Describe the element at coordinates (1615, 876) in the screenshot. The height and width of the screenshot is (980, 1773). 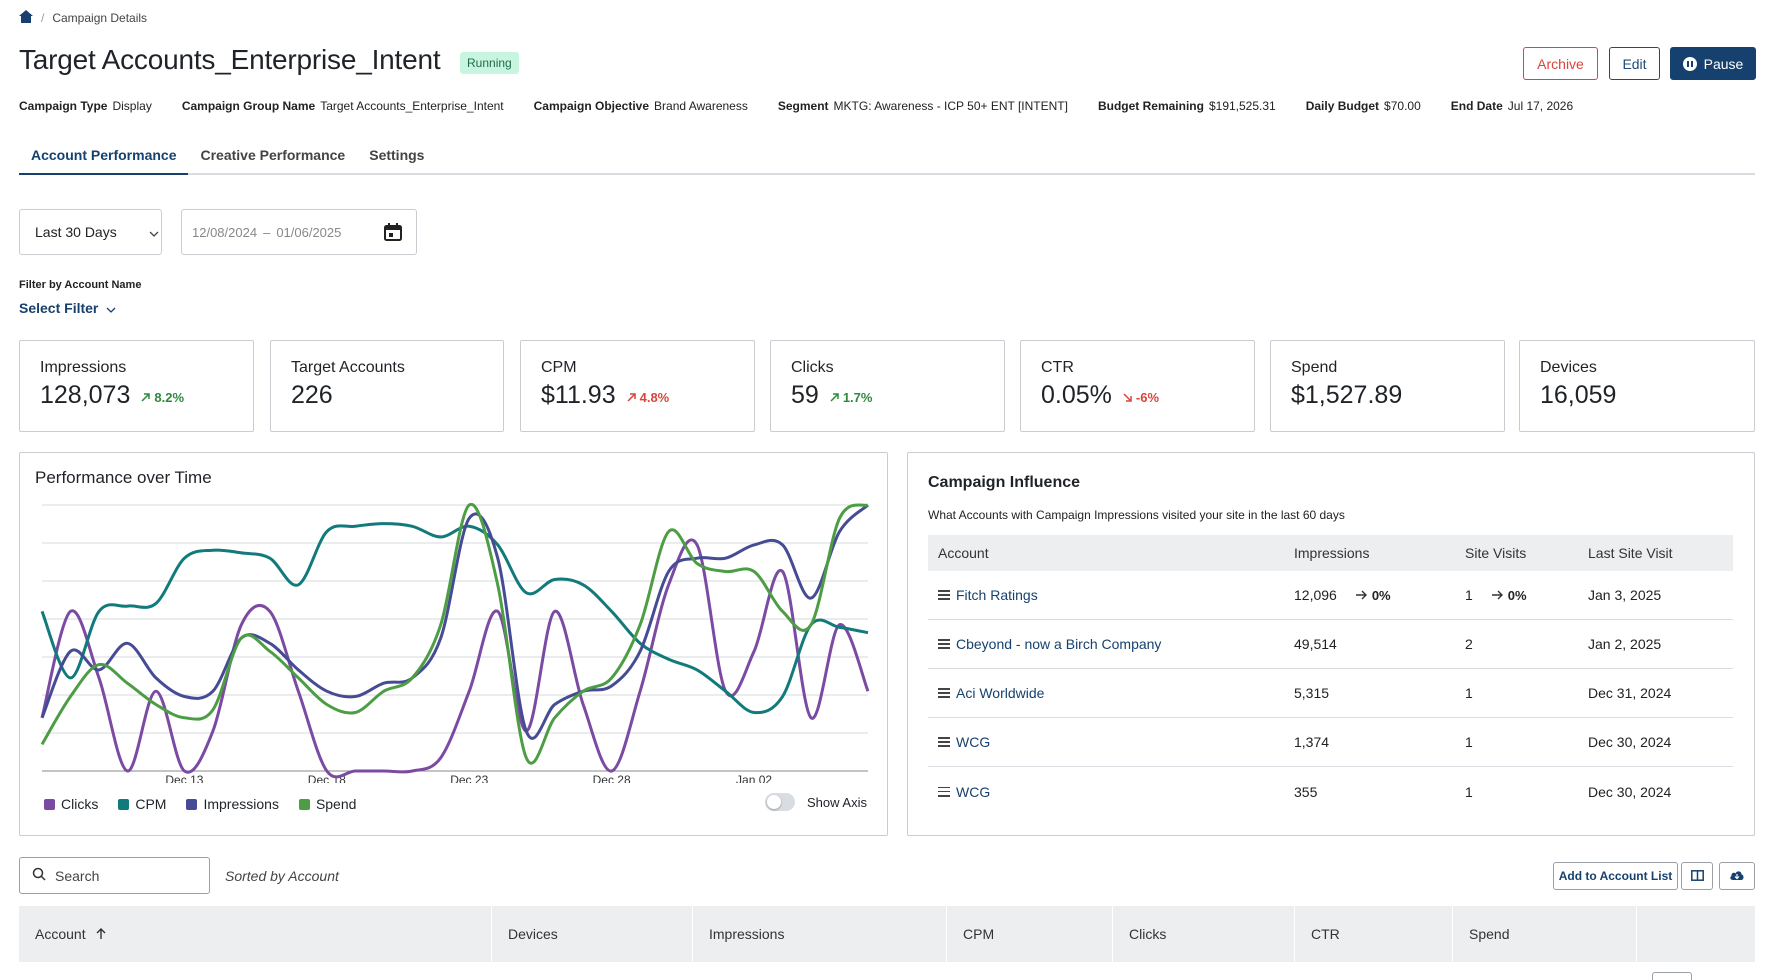
I see `add-to-account-list-button: Add to Account List` at that location.